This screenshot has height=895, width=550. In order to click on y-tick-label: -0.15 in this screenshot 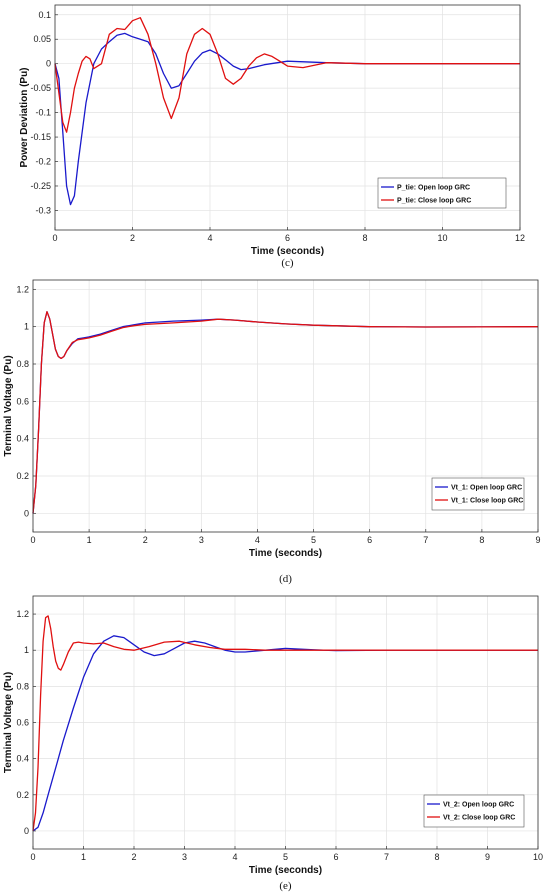, I will do `click(40, 137)`.